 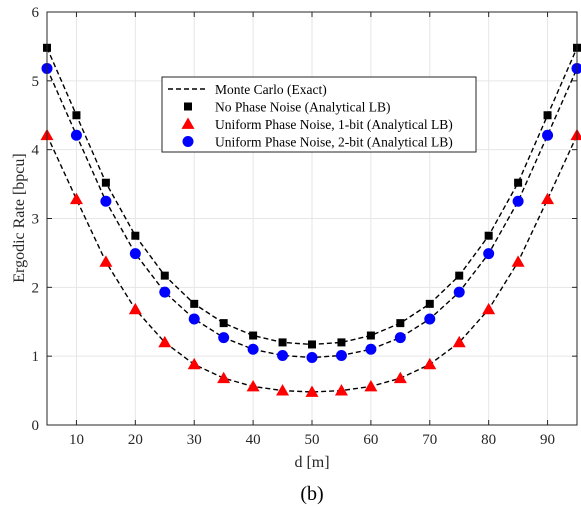 What do you see at coordinates (311, 494) in the screenshot?
I see `figure-caption: (b)` at bounding box center [311, 494].